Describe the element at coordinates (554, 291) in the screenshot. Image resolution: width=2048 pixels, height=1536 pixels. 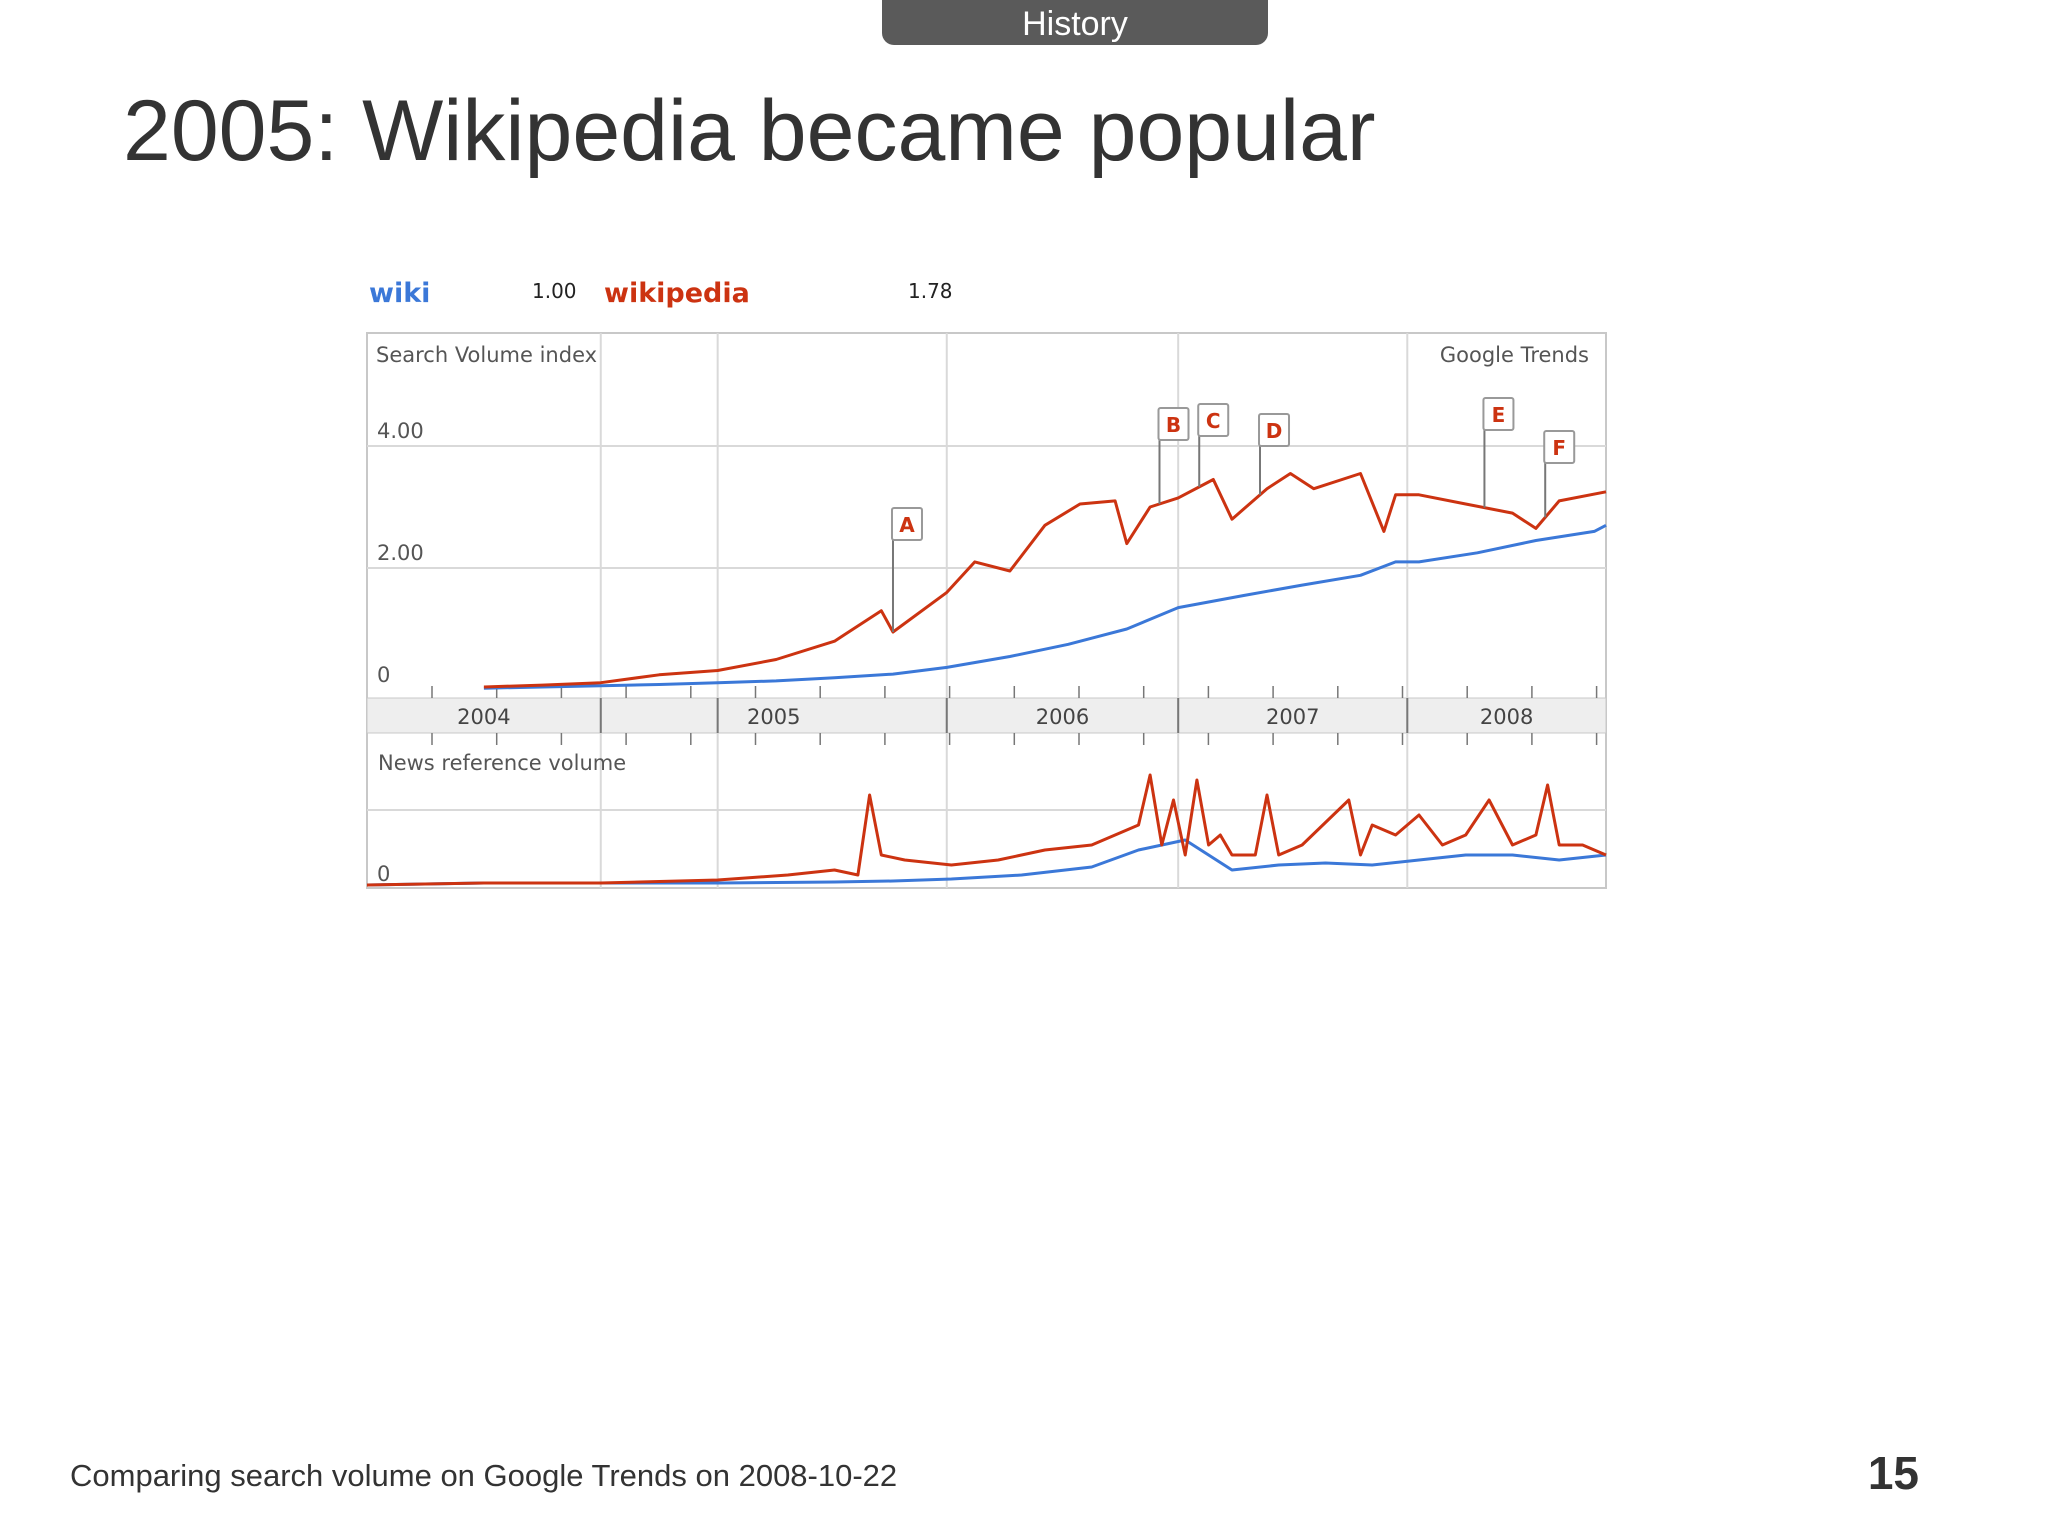
I see `legend-wiki-average: 1.00` at that location.